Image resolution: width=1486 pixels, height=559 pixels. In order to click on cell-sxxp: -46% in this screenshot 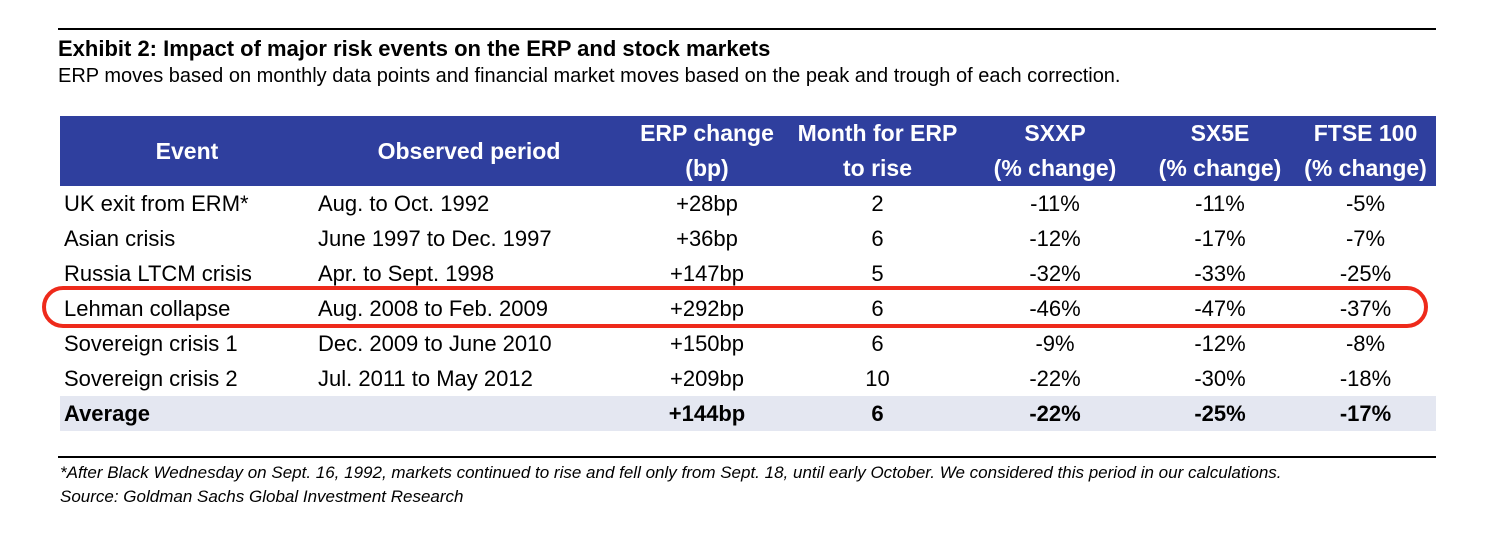, I will do `click(1055, 308)`.